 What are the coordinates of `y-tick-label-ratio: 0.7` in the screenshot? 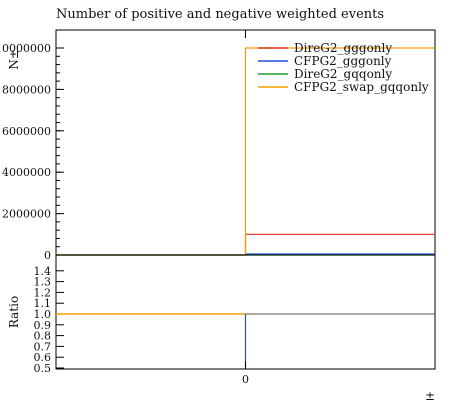 It's located at (43, 346).